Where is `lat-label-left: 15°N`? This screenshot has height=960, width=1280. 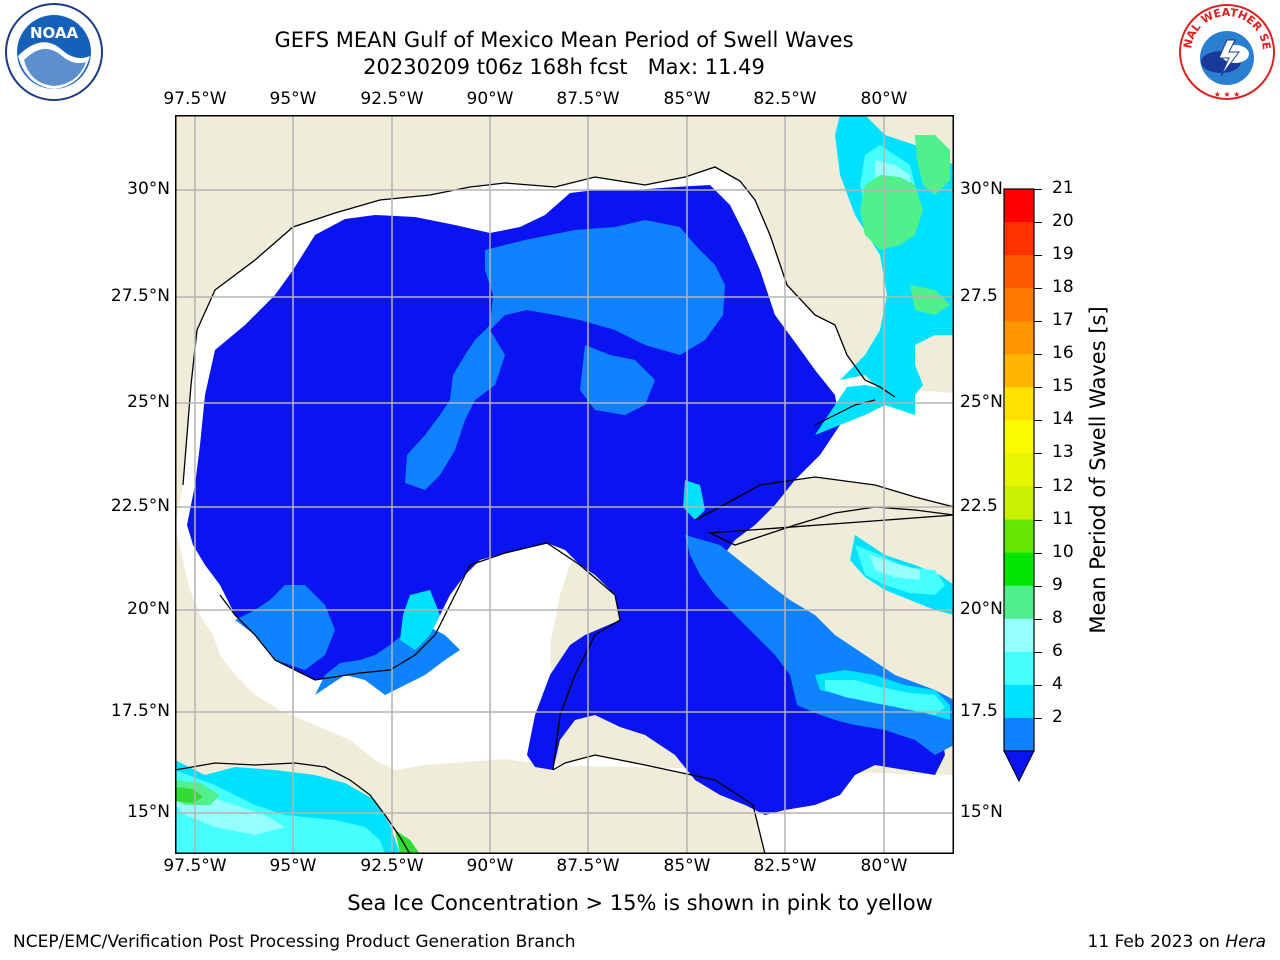
lat-label-left: 15°N is located at coordinates (148, 812).